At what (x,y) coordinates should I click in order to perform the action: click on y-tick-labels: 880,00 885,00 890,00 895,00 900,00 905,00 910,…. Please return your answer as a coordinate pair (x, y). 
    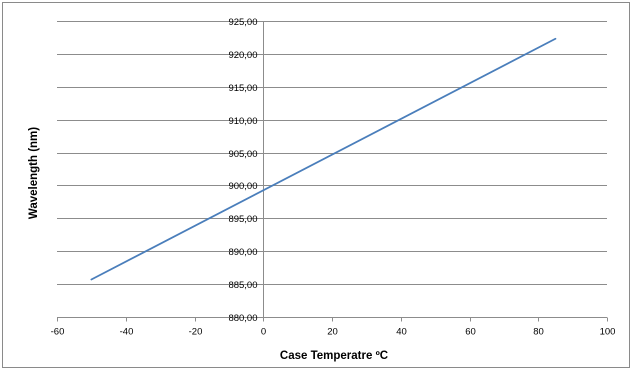
    Looking at the image, I should click on (242, 170).